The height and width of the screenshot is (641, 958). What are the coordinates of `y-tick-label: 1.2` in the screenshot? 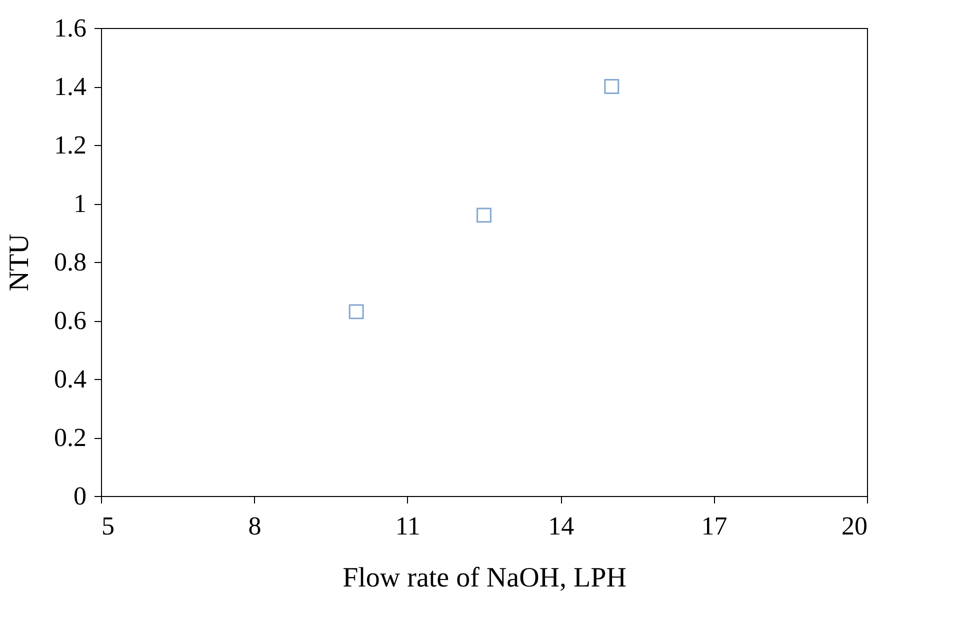 It's located at (70, 145).